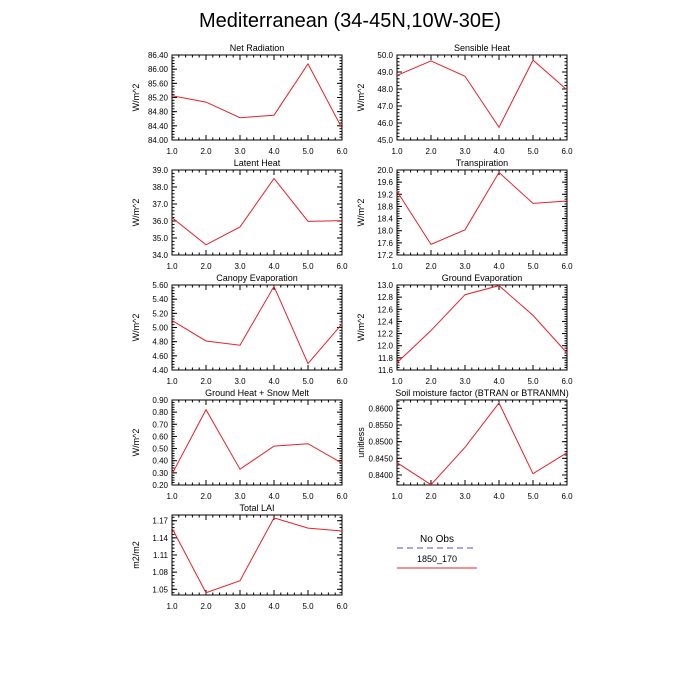 The height and width of the screenshot is (700, 700). What do you see at coordinates (385, 123) in the screenshot?
I see `y-tick-label: 46.0` at bounding box center [385, 123].